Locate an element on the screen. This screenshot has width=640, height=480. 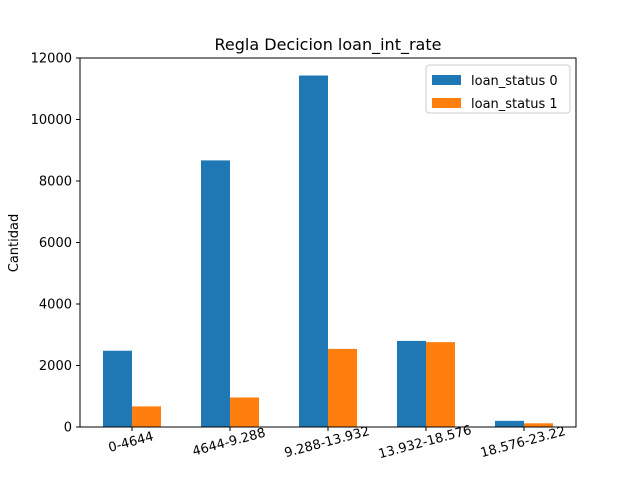
x-tick-label-3: 13.932-18.576 is located at coordinates (425, 442).